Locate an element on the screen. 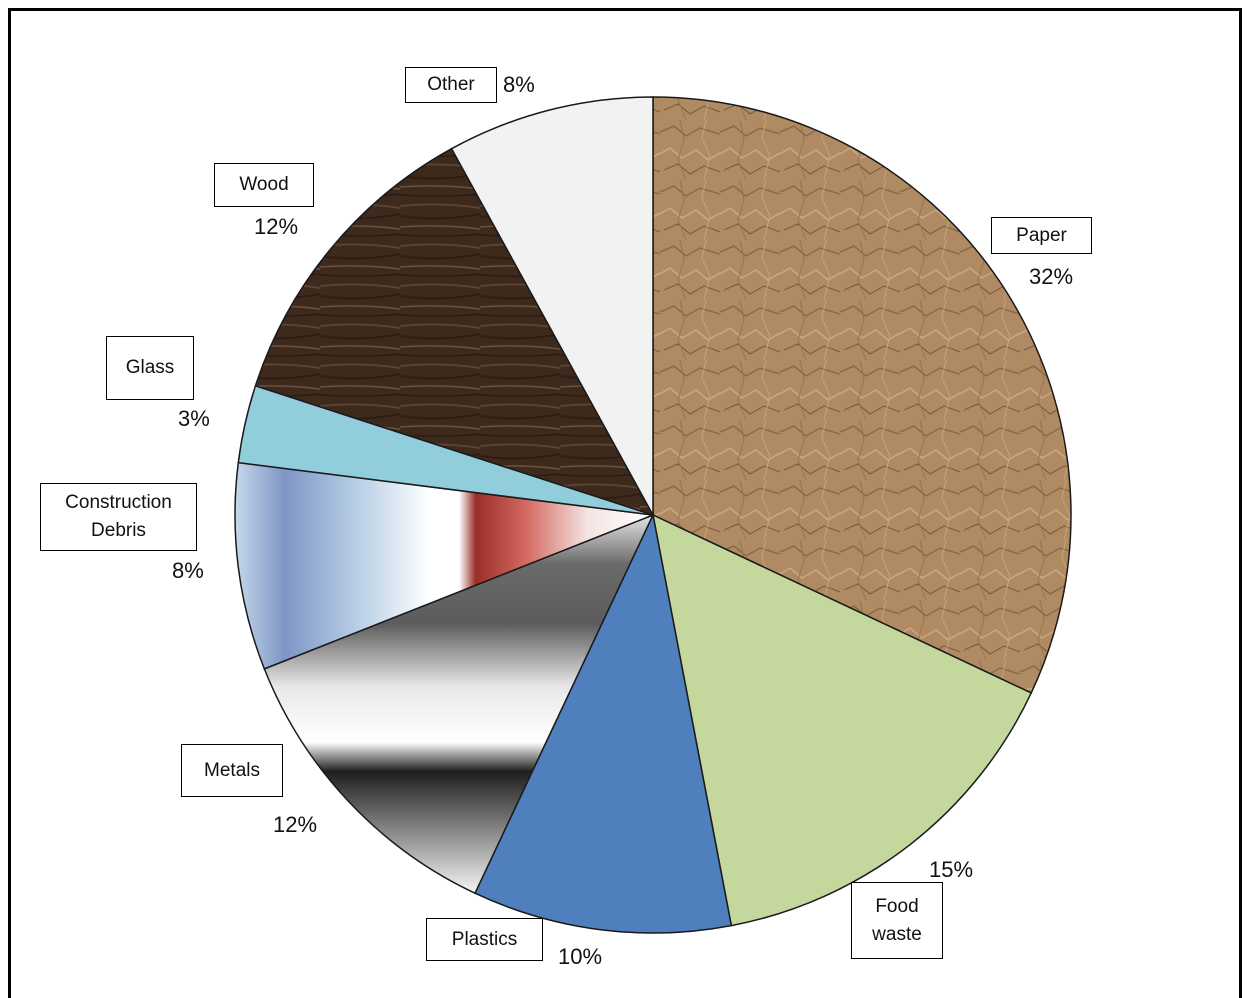 The width and height of the screenshot is (1252, 998). pie-slice-wood is located at coordinates (454, 332).